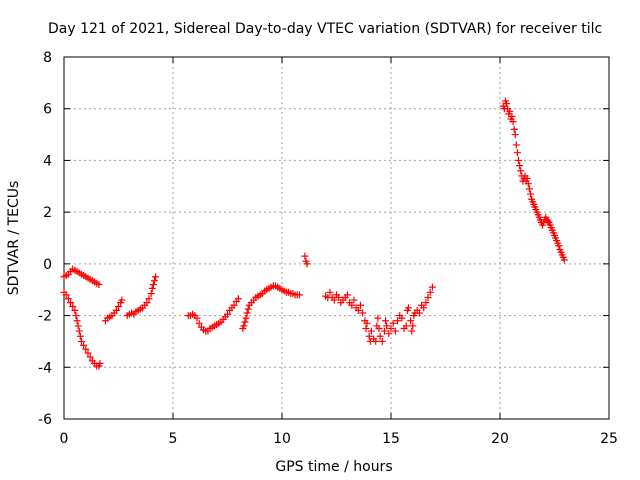  Describe the element at coordinates (609, 439) in the screenshot. I see `x-tick-label: 25` at that location.